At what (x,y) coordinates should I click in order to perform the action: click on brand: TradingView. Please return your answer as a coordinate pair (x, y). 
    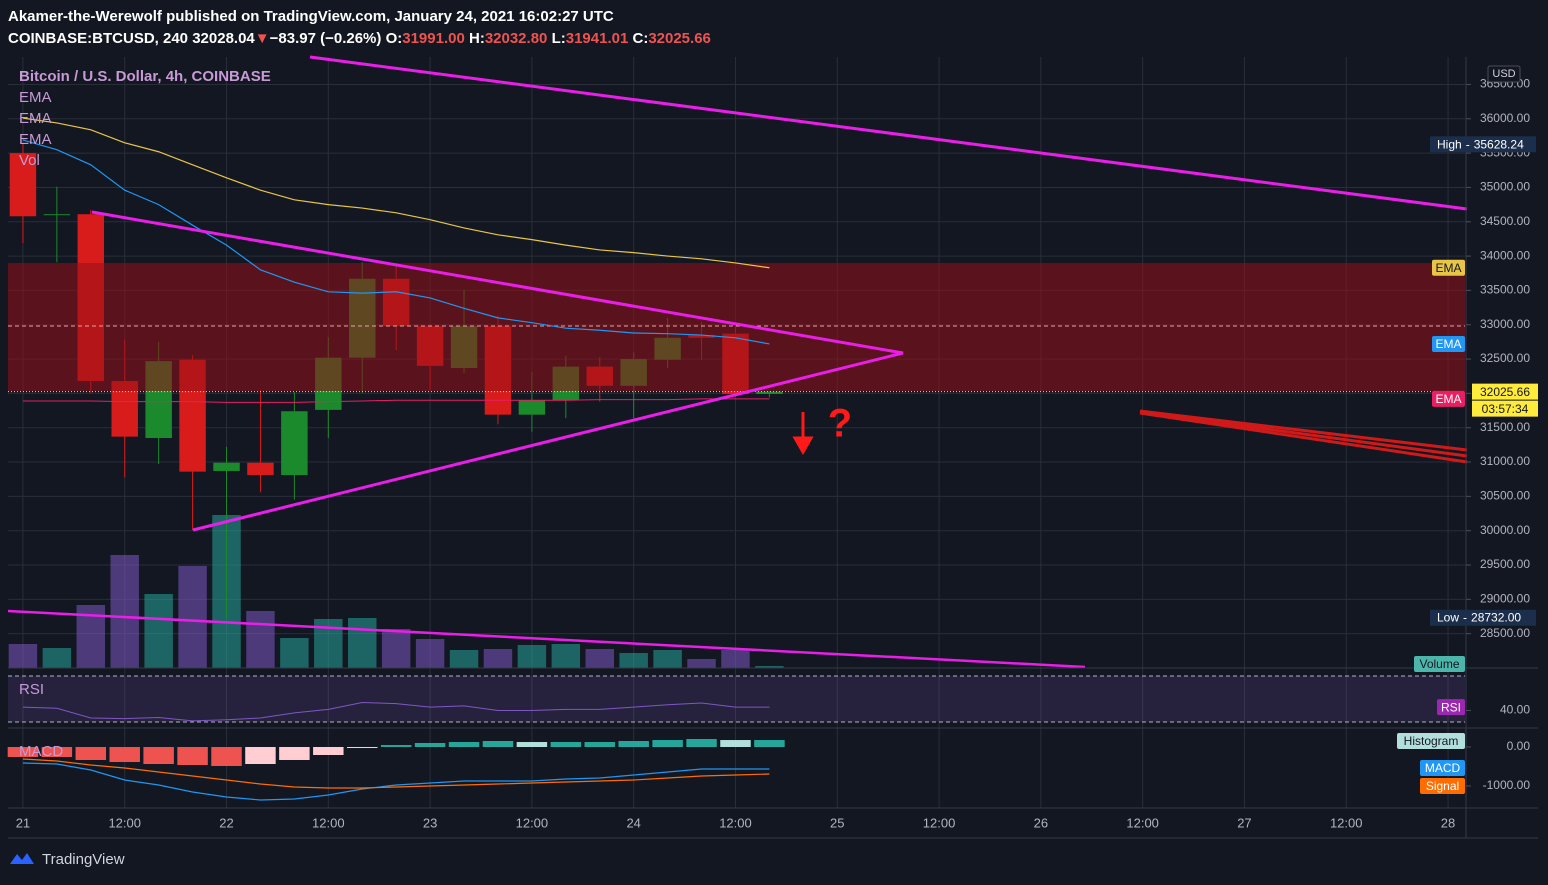
    Looking at the image, I should click on (83, 859).